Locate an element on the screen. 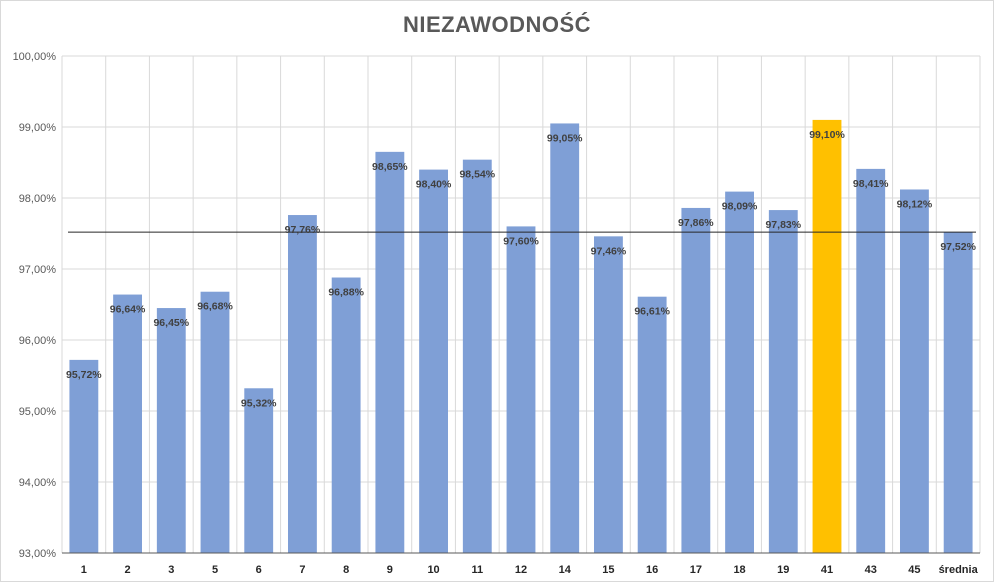 Image resolution: width=994 pixels, height=582 pixels. y-tick-label: 99,00% is located at coordinates (38, 128).